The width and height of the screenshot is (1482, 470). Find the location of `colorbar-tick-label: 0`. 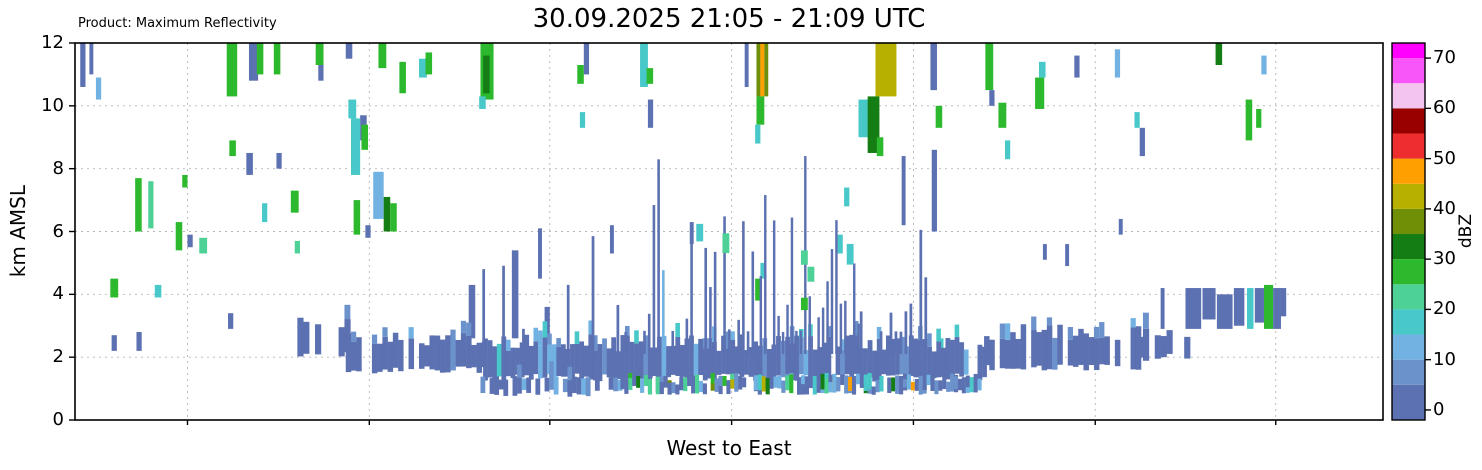

colorbar-tick-label: 0 is located at coordinates (1439, 409).